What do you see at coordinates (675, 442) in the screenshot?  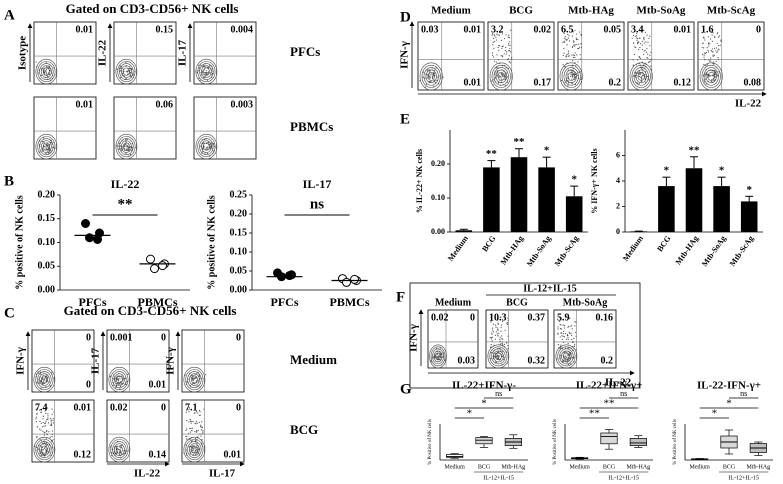 I see `y-axis-label: % Positive of NK cells` at bounding box center [675, 442].